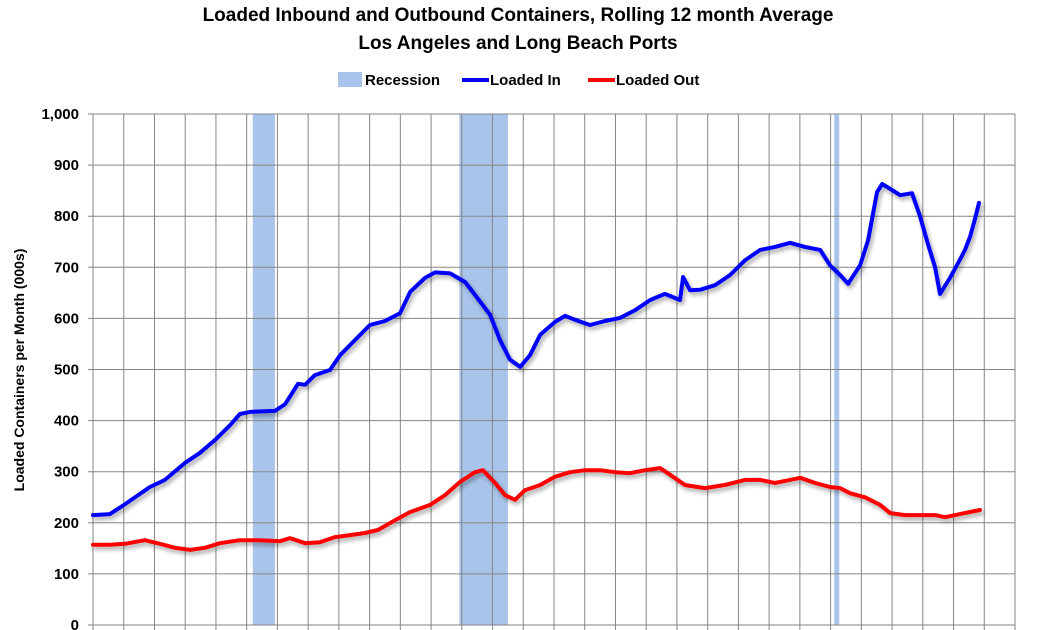 This screenshot has height=630, width=1037. Describe the element at coordinates (19, 370) in the screenshot. I see `y-axis-label: Loaded Containers per Month (000s)` at that location.